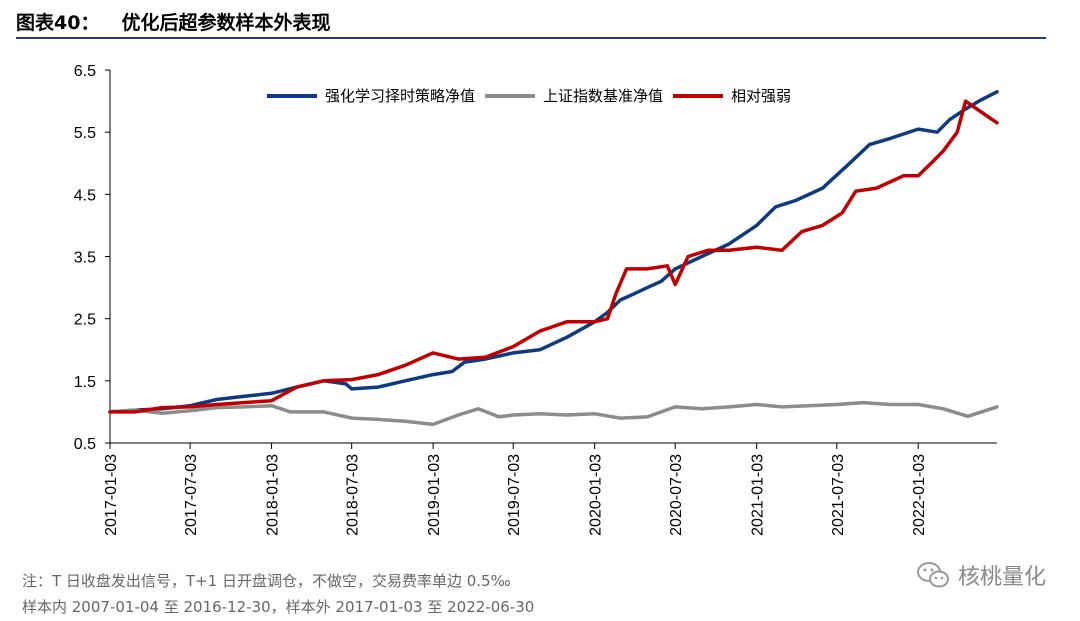 The height and width of the screenshot is (621, 1080). Describe the element at coordinates (434, 495) in the screenshot. I see `x-tick-label: 2019-01-03` at that location.